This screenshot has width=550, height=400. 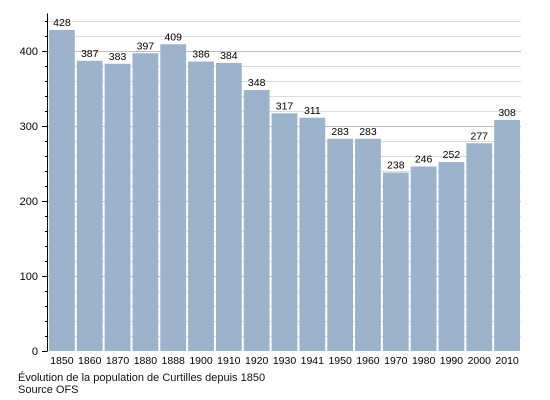 I want to click on data-label-1930: 317, so click(x=285, y=106).